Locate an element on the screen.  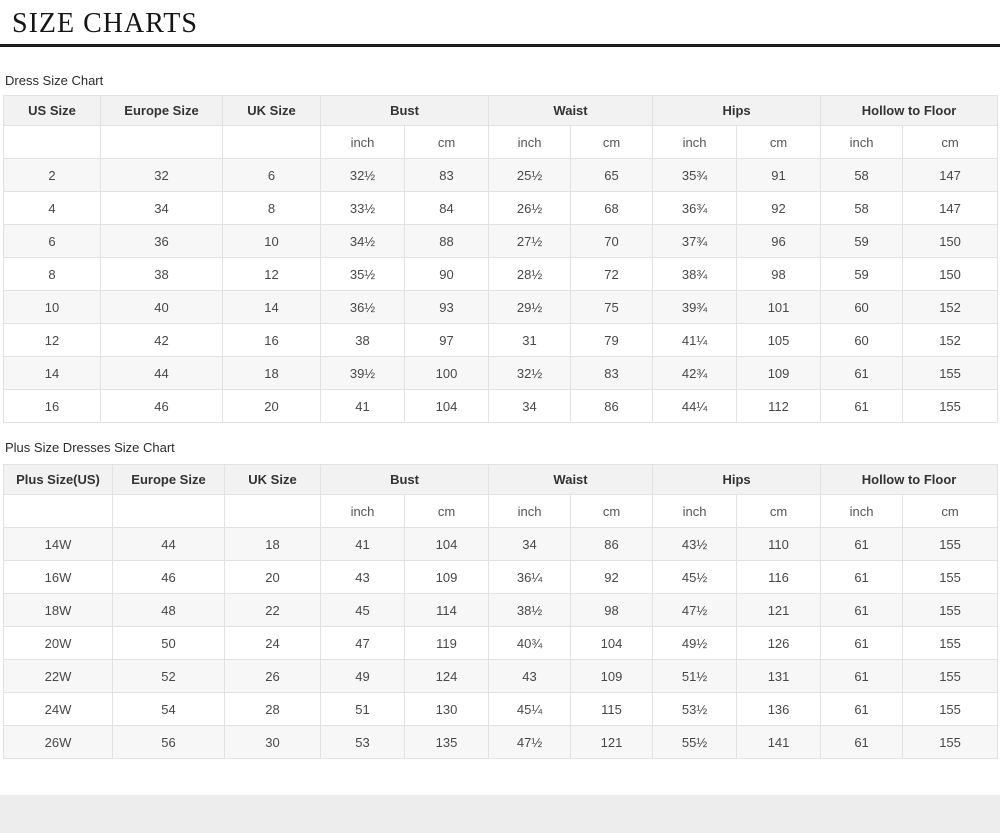
table-cell: 14W is located at coordinates (58, 544).